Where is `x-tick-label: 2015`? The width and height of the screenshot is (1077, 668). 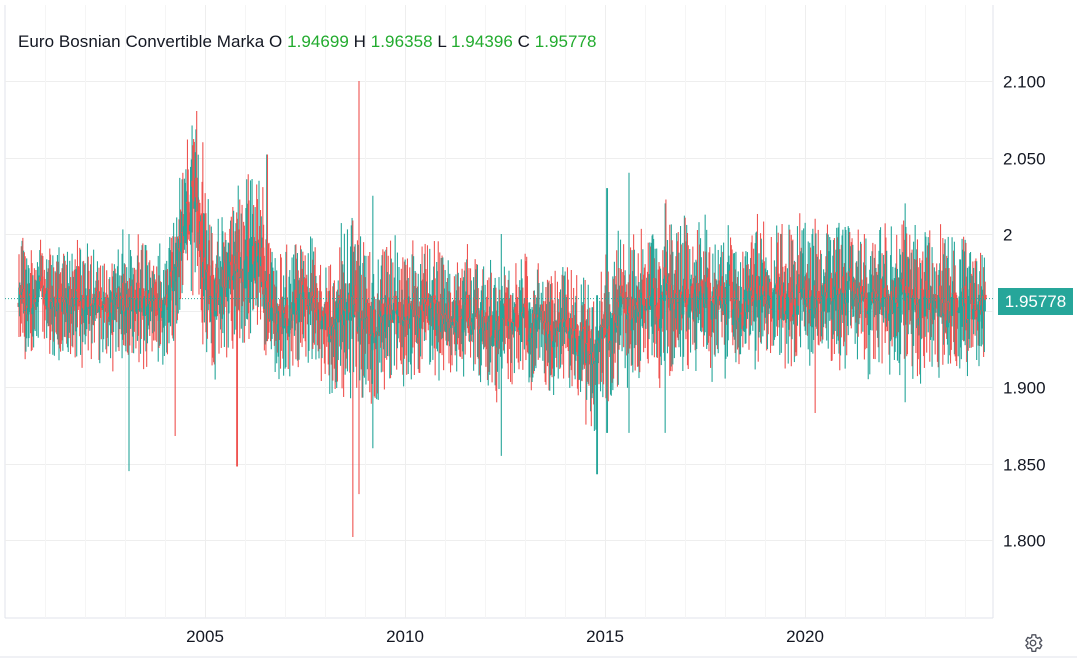 x-tick-label: 2015 is located at coordinates (605, 636).